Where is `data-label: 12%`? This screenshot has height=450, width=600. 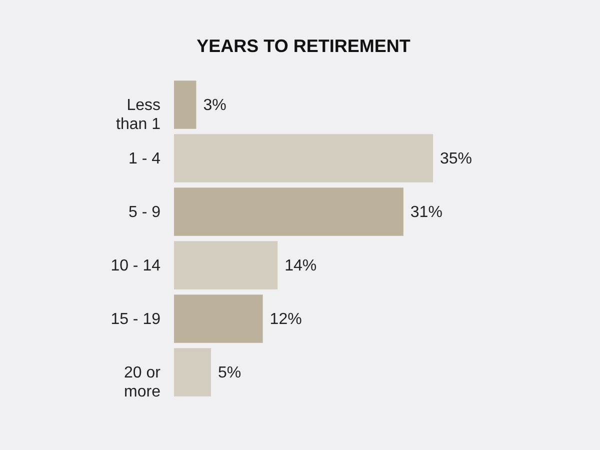
data-label: 12% is located at coordinates (286, 319).